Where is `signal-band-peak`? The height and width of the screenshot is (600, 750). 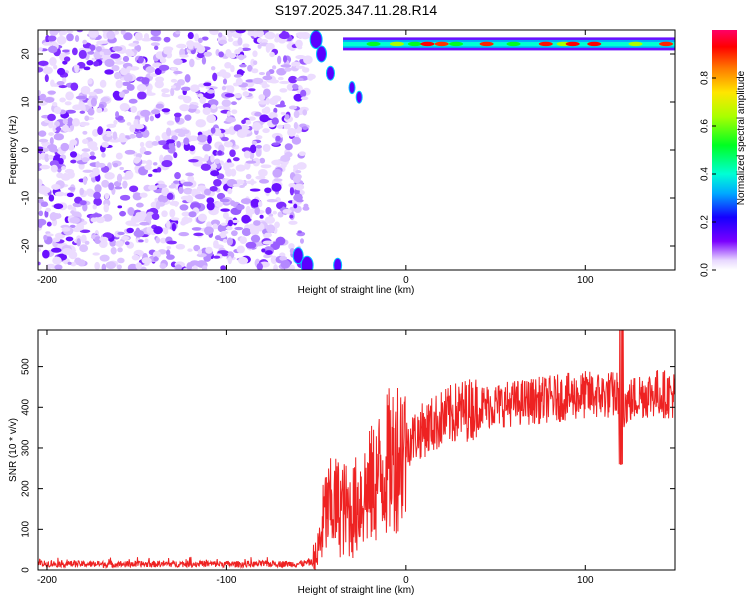 signal-band-peak is located at coordinates (414, 44).